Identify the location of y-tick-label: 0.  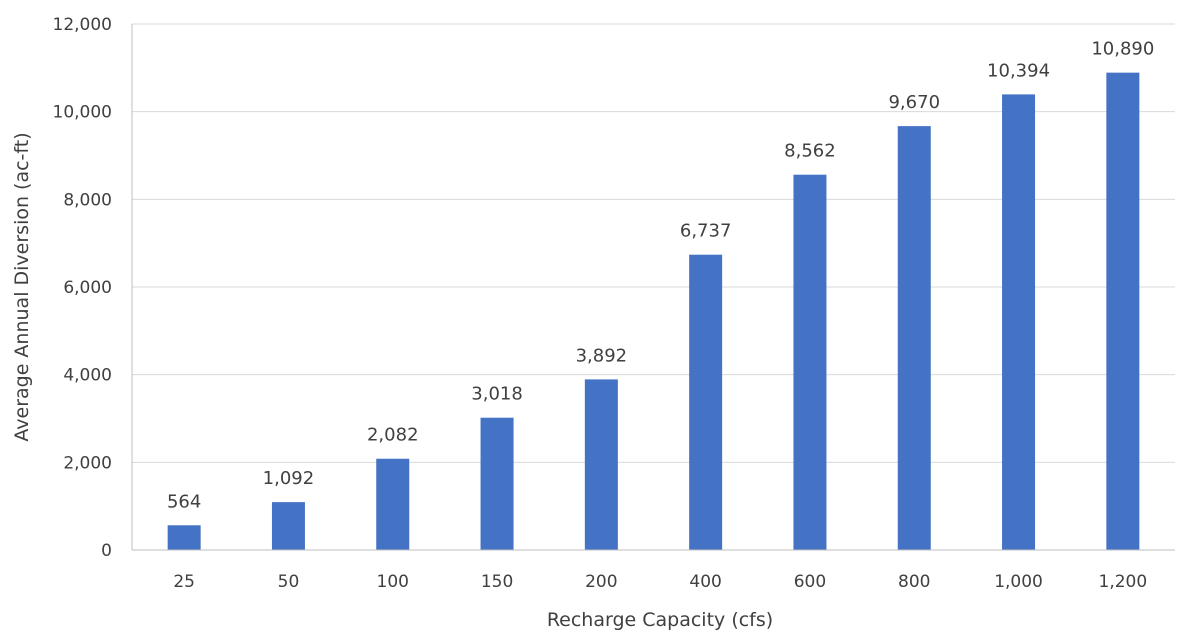
(106, 551).